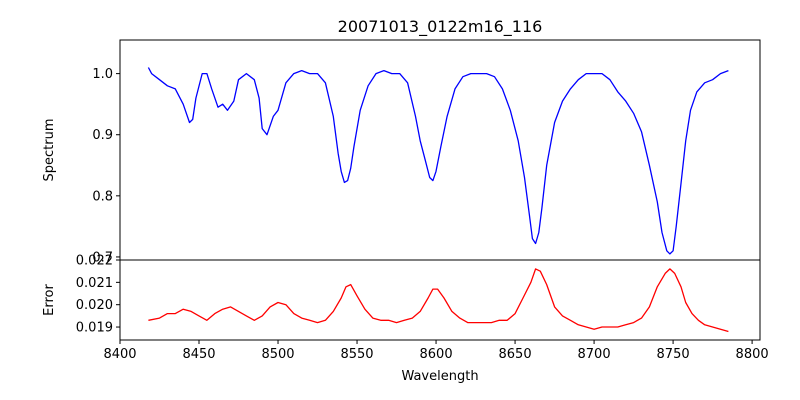 The width and height of the screenshot is (800, 400). Describe the element at coordinates (440, 27) in the screenshot. I see `chart-title: 20071013_0122m16_116` at that location.